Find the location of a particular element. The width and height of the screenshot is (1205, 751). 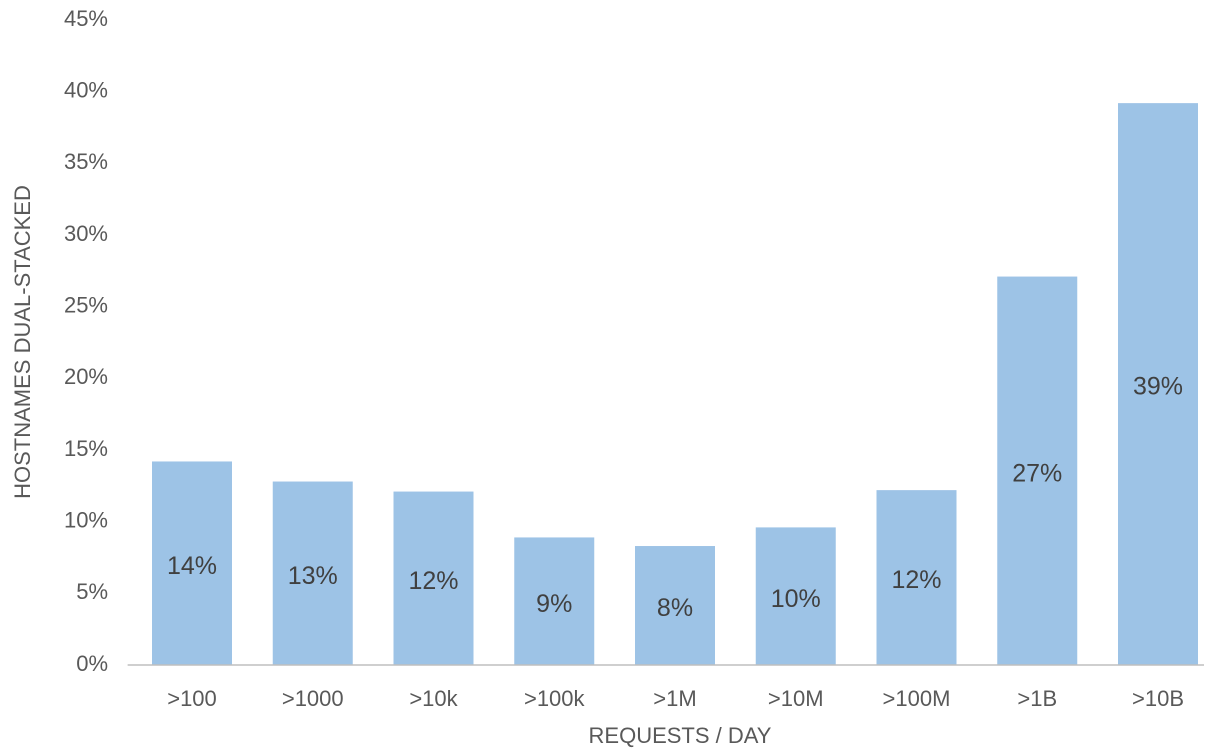

value-label: 39% is located at coordinates (1158, 387).